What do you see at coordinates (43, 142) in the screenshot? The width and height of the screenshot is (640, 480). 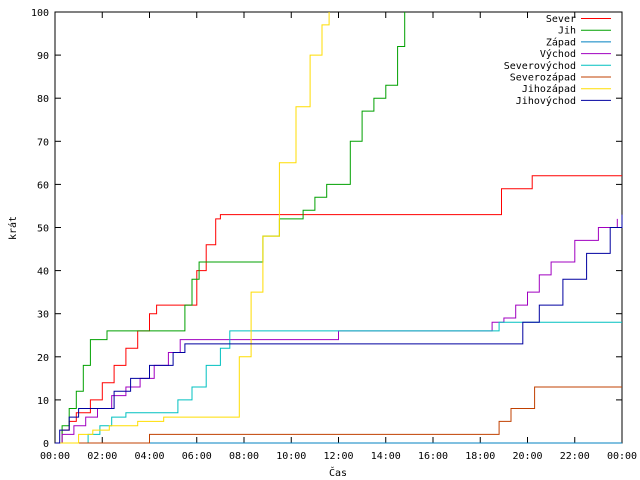 I see `y-tick-label: 70` at bounding box center [43, 142].